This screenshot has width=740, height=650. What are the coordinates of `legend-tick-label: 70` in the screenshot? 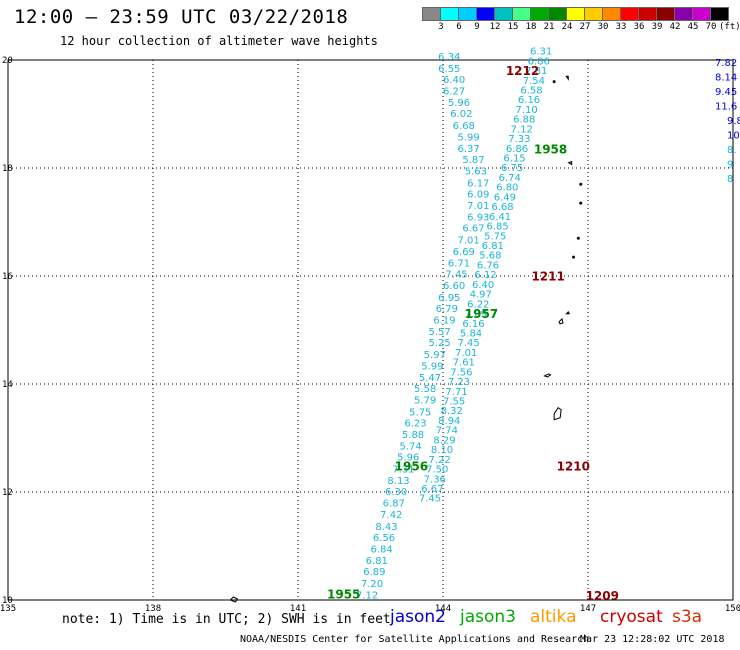 It's located at (711, 27).